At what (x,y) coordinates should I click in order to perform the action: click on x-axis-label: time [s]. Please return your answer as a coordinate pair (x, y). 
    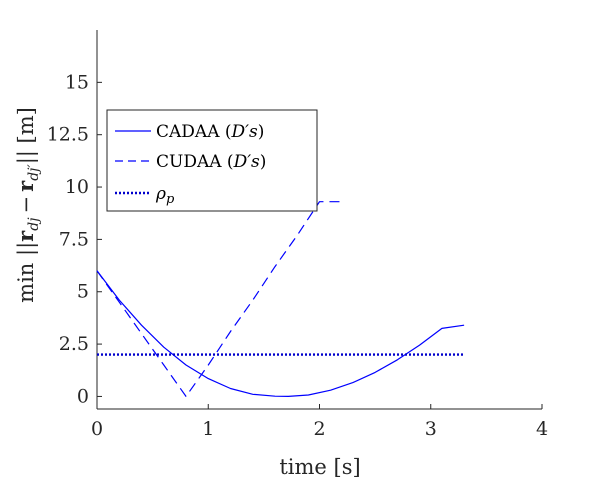
    Looking at the image, I should click on (319, 467).